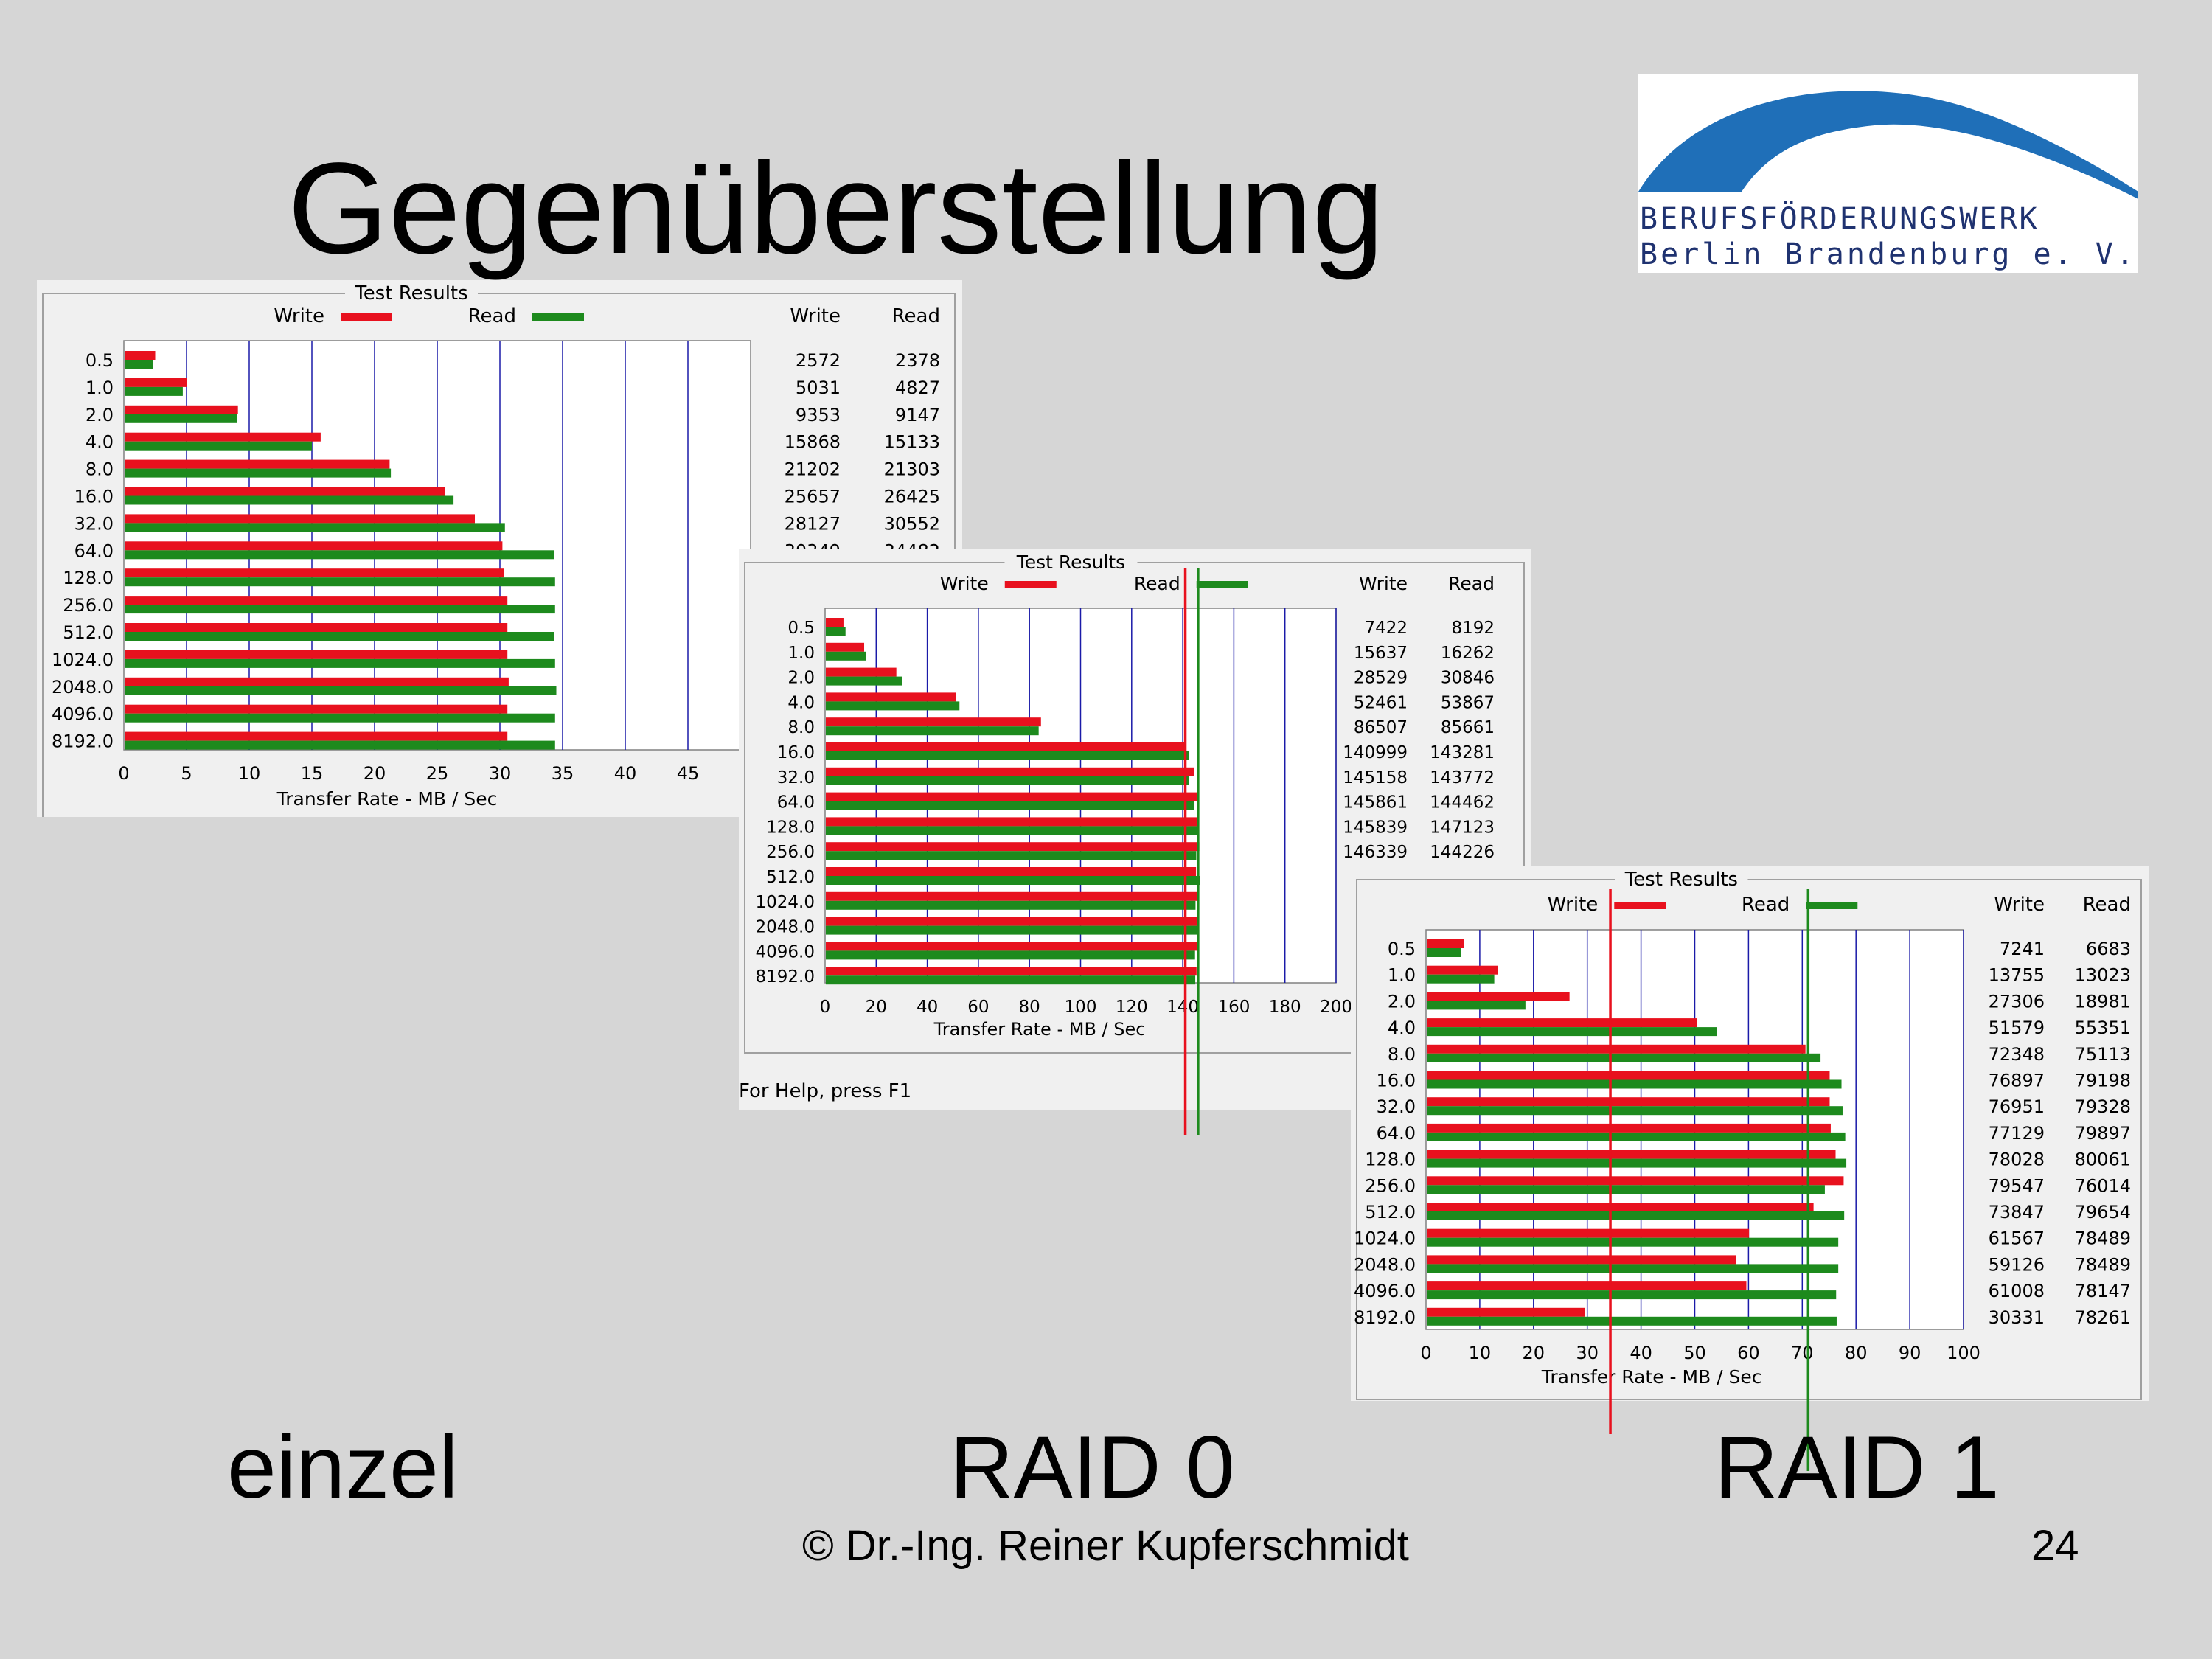  I want to click on table-read-value: 53867, so click(1468, 702).